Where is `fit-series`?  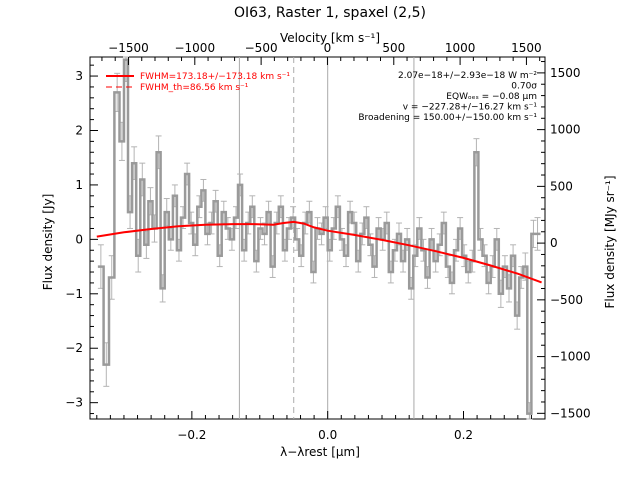
fit-series is located at coordinates (319, 252).